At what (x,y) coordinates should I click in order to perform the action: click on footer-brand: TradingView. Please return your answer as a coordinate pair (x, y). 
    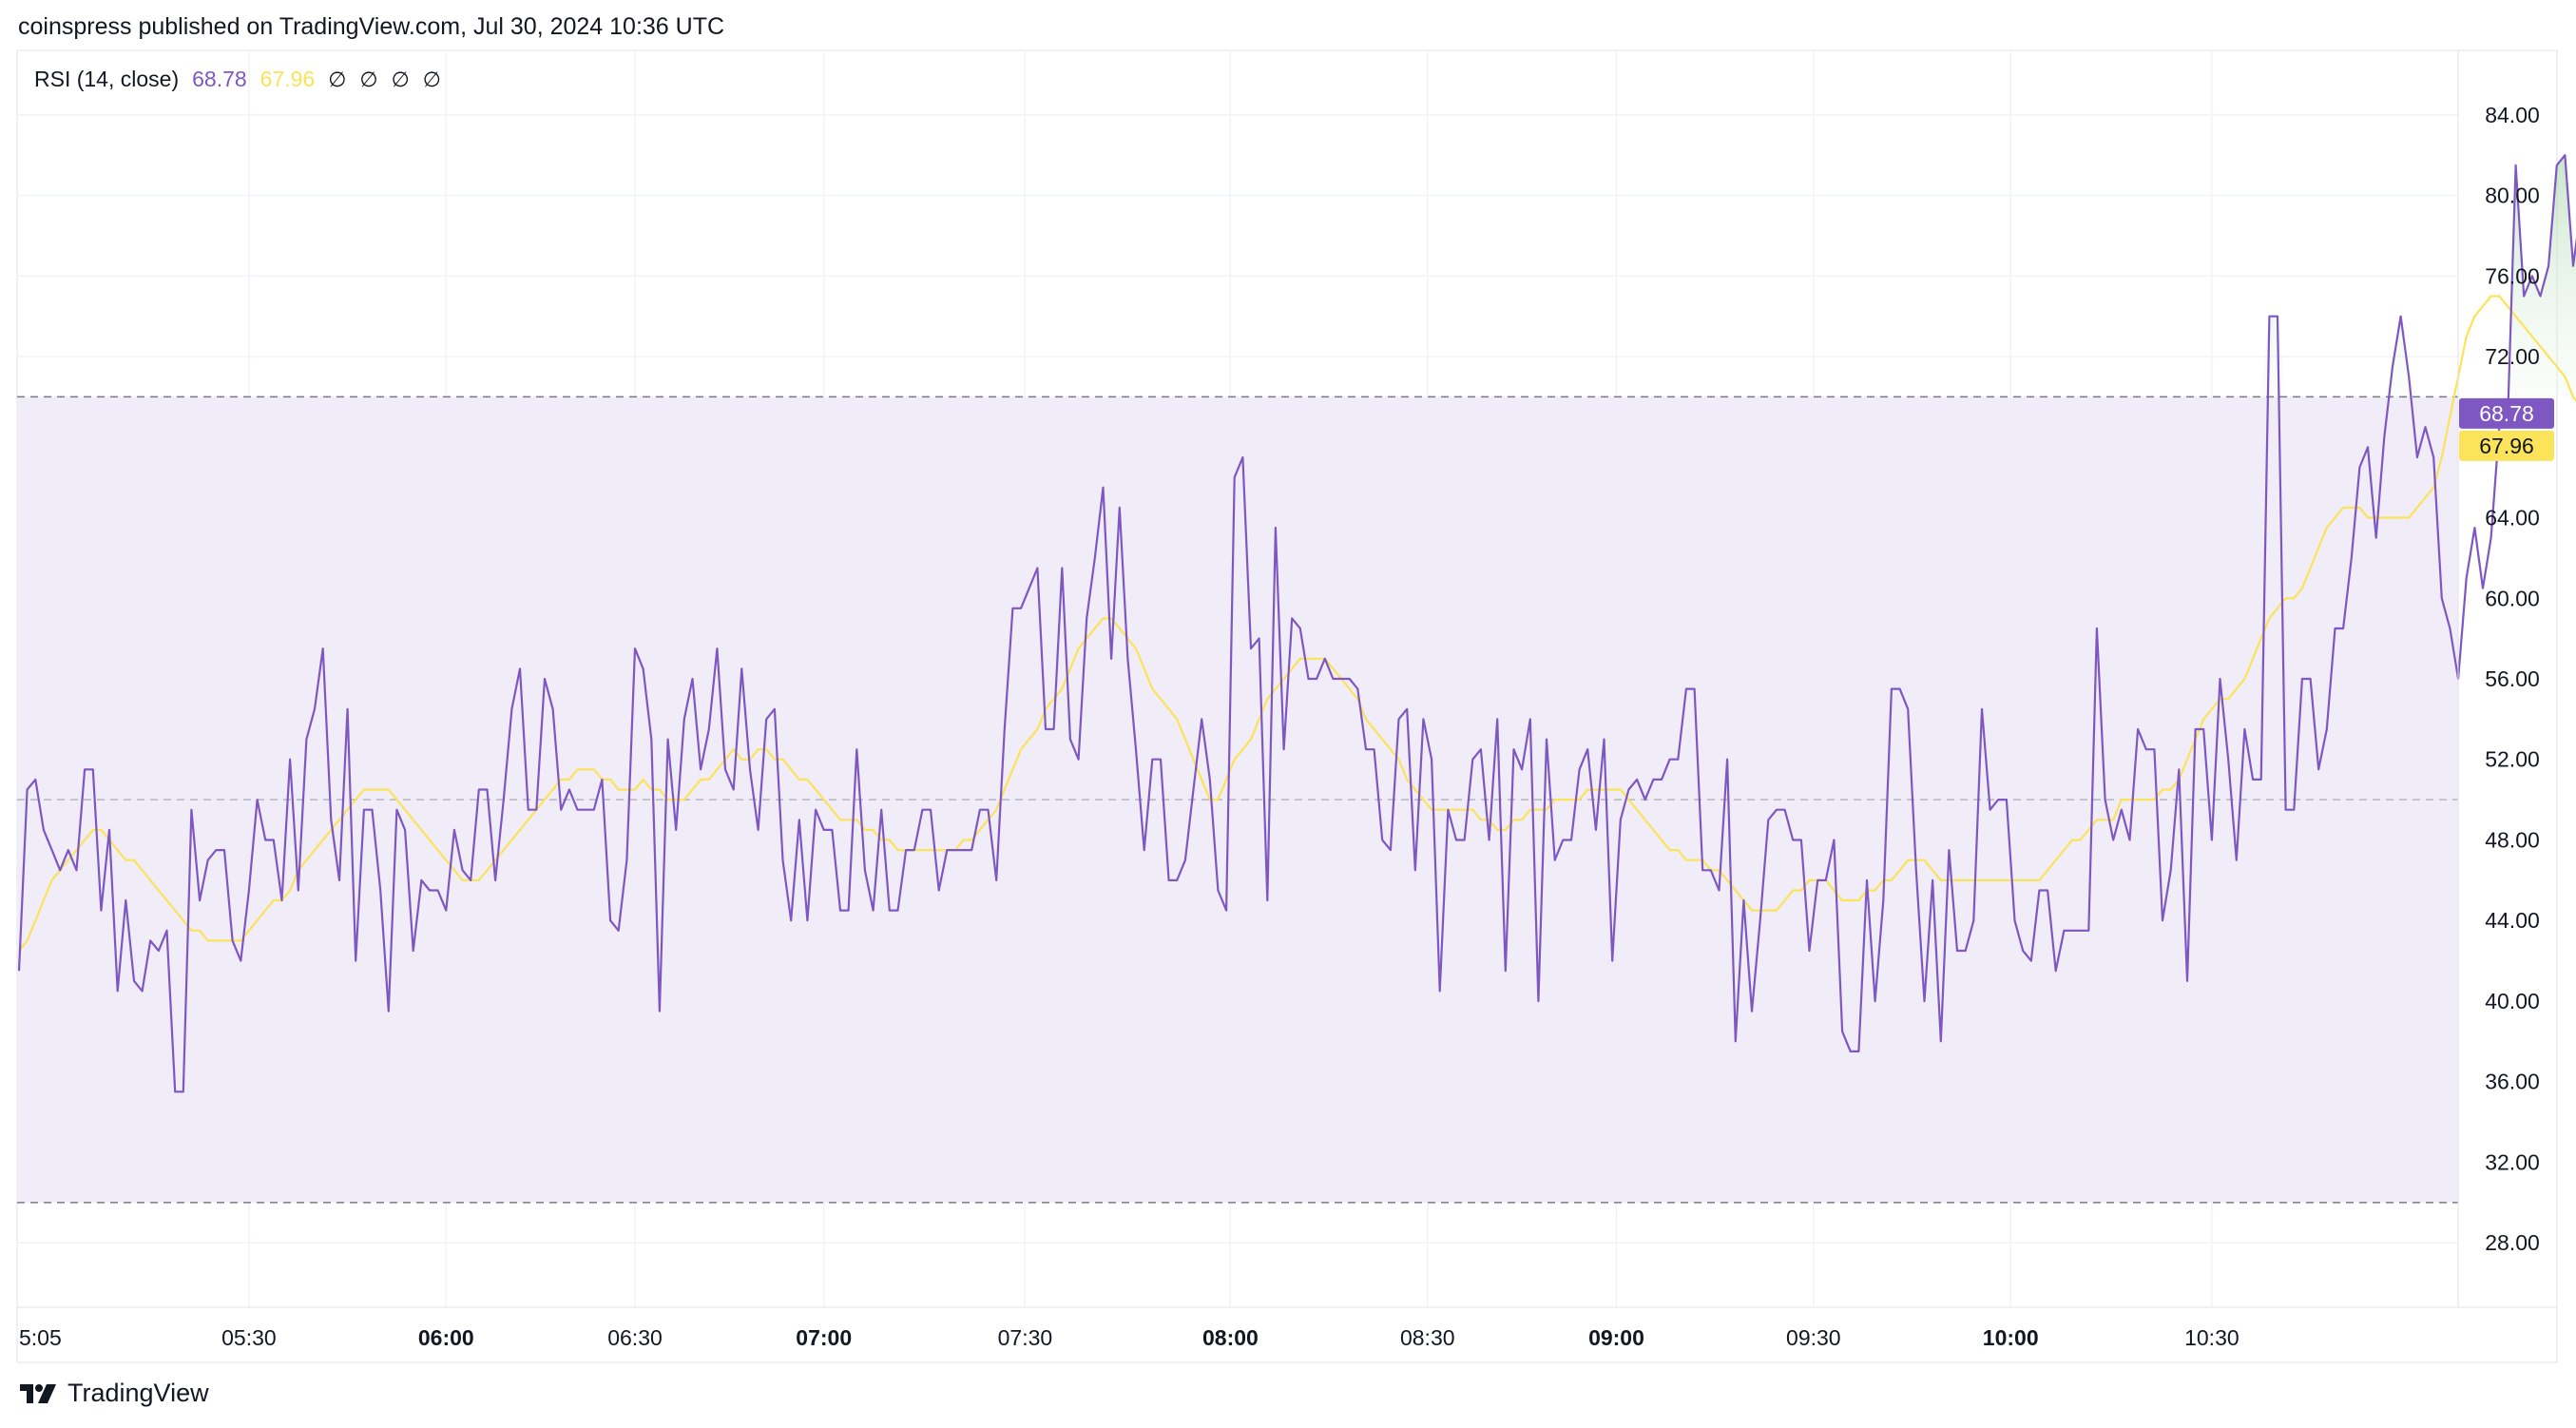
    Looking at the image, I should click on (113, 1393).